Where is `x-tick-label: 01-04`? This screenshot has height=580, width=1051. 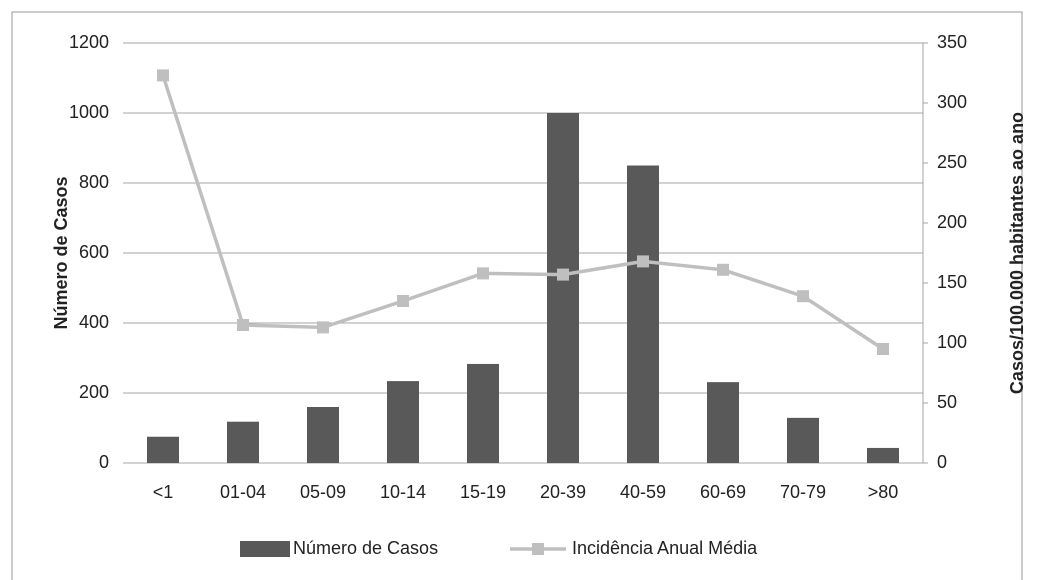
x-tick-label: 01-04 is located at coordinates (243, 492).